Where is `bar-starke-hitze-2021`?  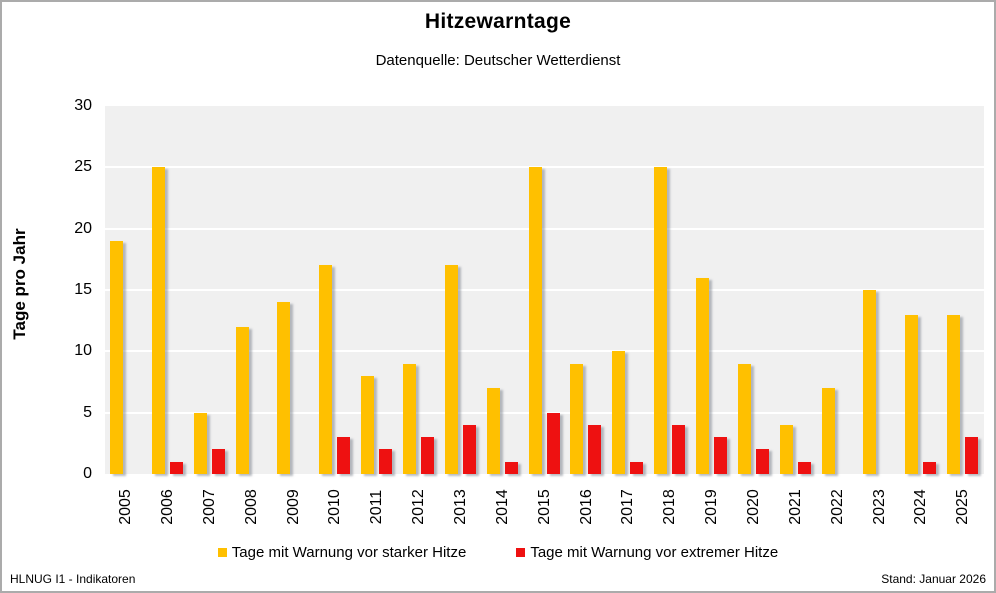
bar-starke-hitze-2021 is located at coordinates (786, 449).